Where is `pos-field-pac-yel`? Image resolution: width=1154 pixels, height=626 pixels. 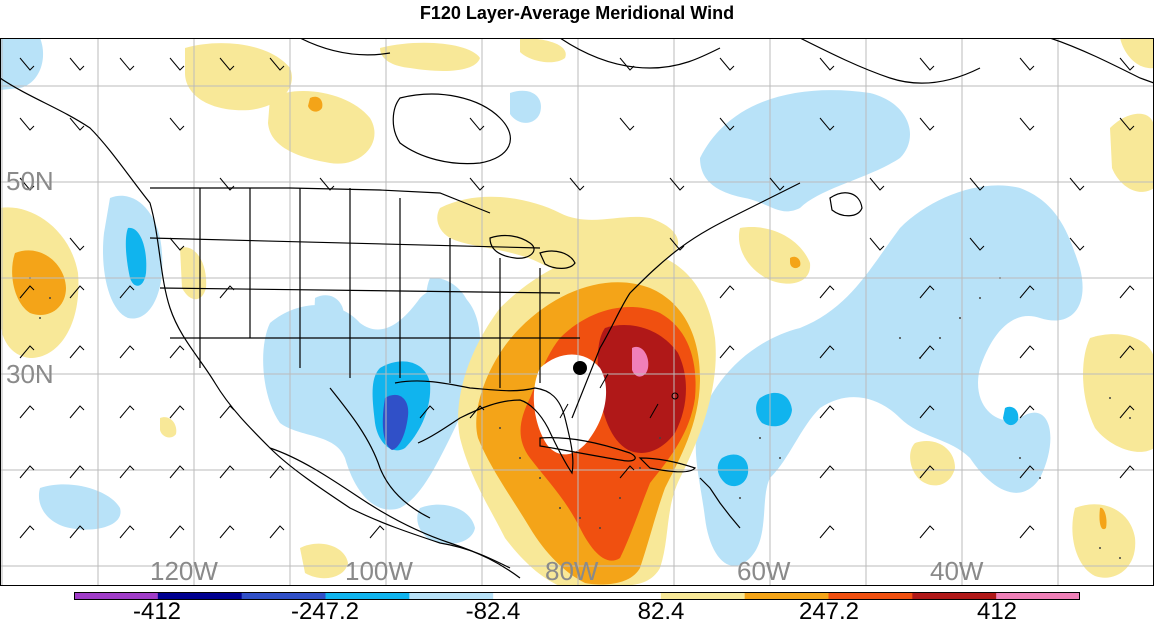 pos-field-pac-yel is located at coordinates (324, 561).